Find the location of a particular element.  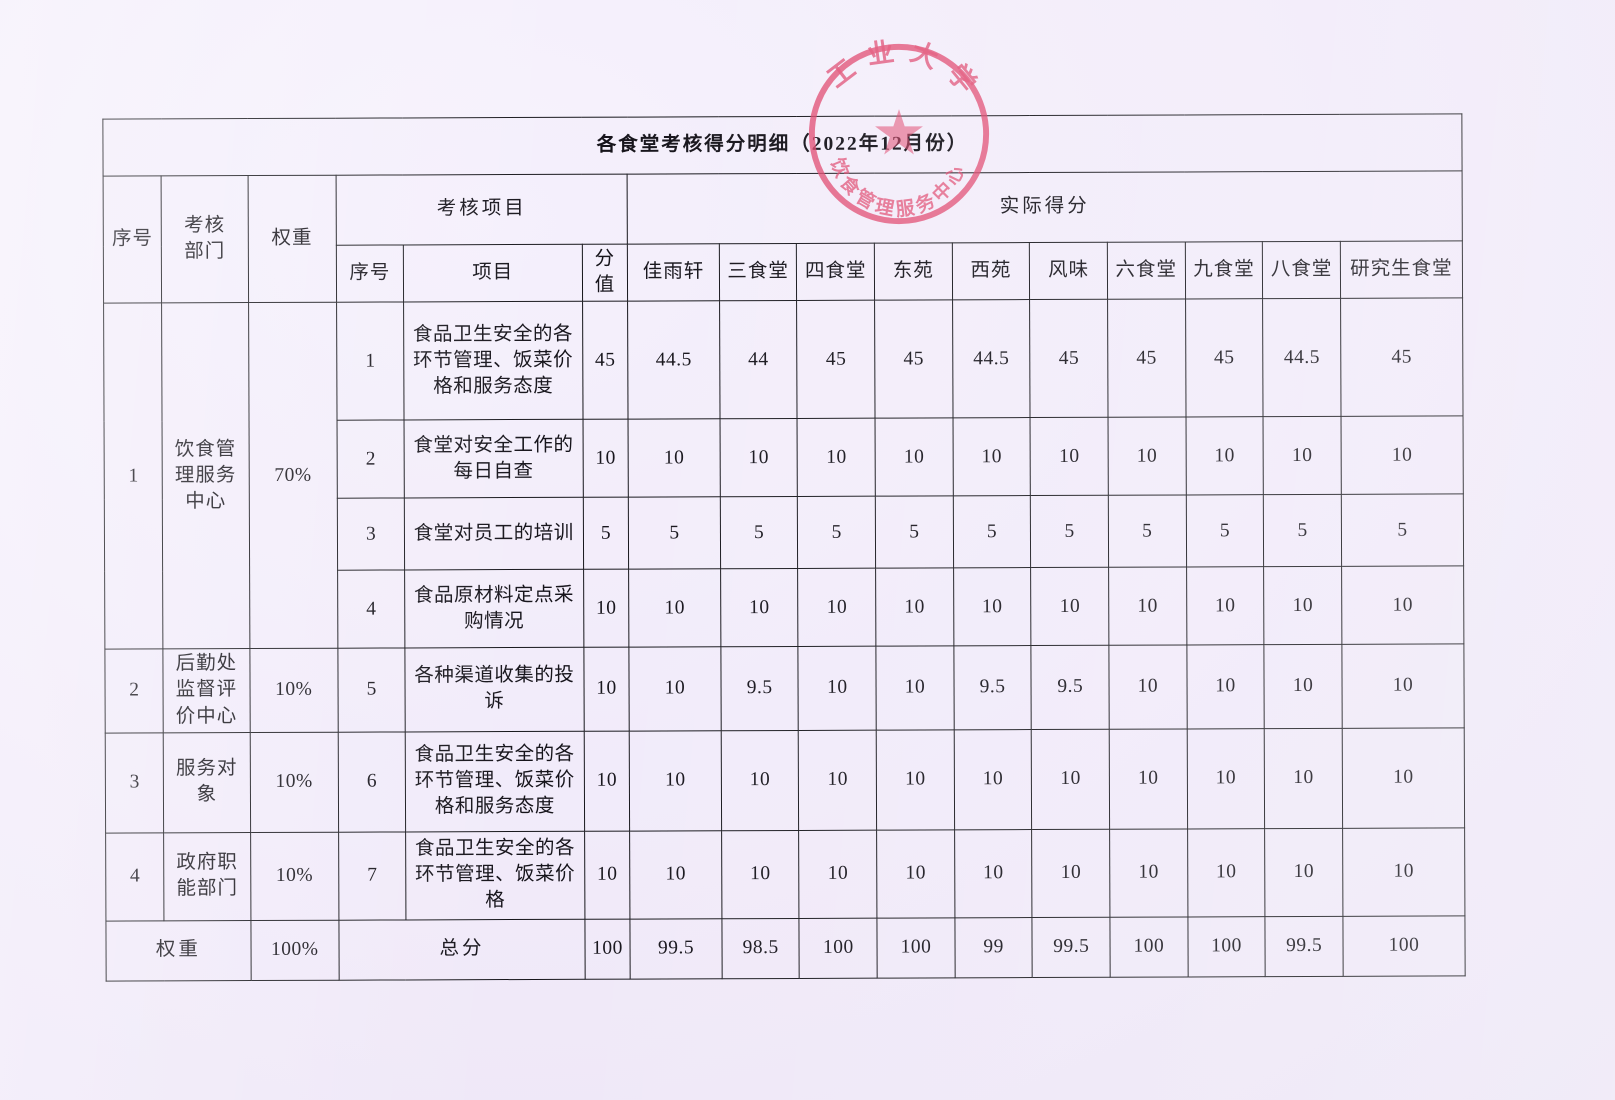

score-cell: 44 is located at coordinates (758, 359).